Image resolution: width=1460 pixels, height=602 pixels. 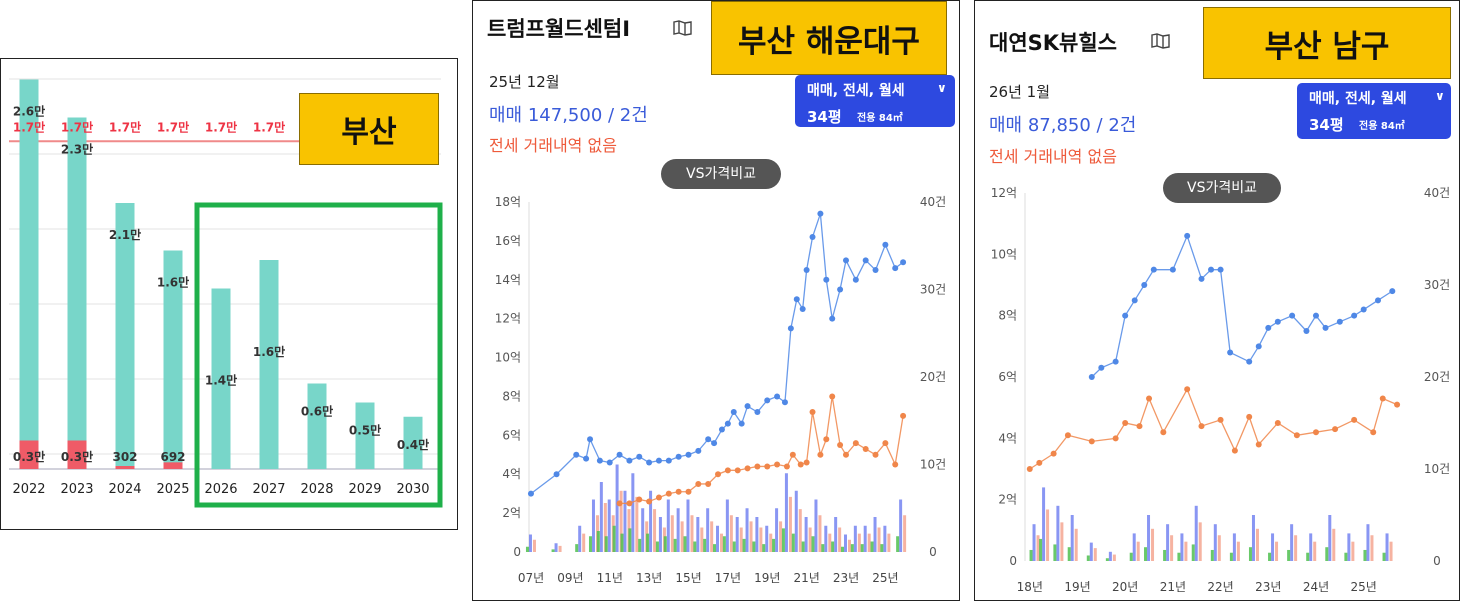 What do you see at coordinates (1316, 587) in the screenshot?
I see `x-tick-label: 24년` at bounding box center [1316, 587].